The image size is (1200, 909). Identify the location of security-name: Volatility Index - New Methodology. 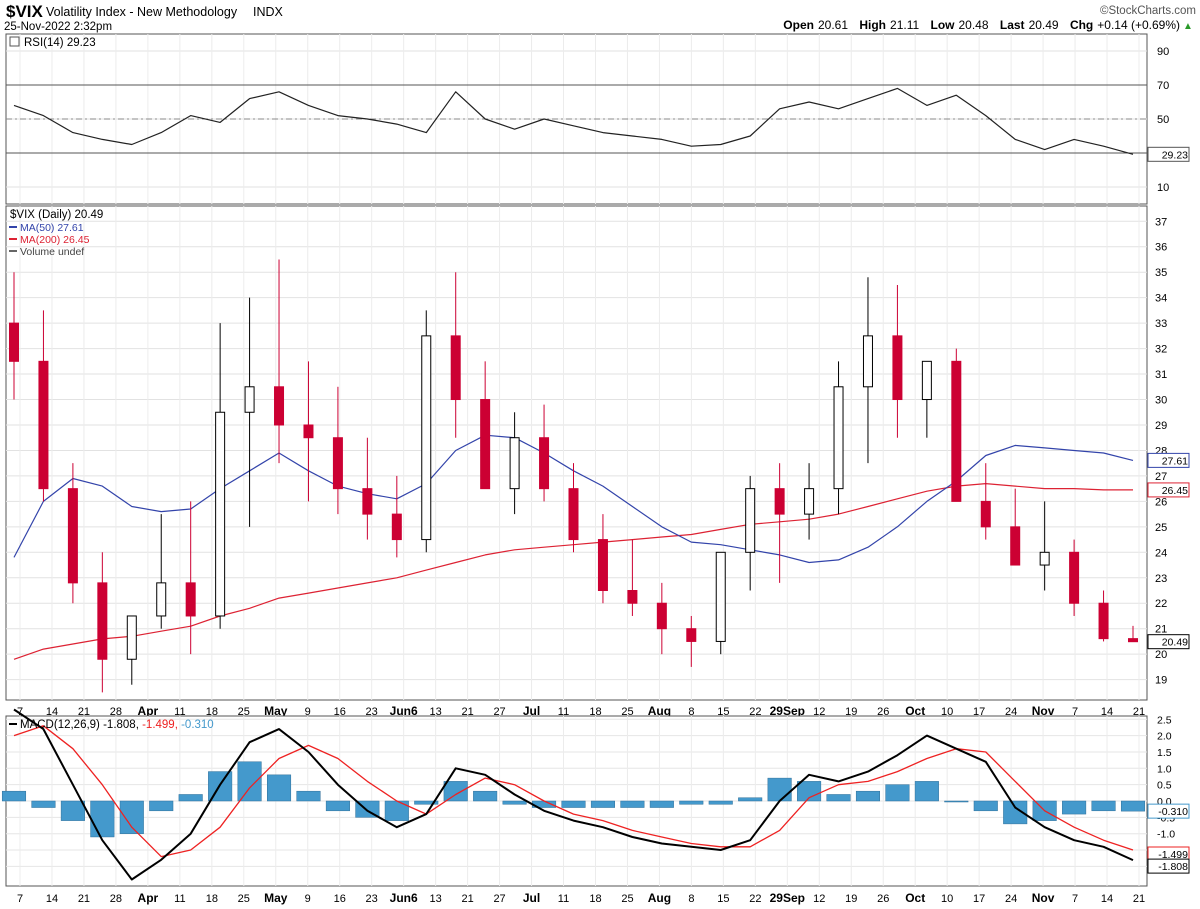
(142, 12).